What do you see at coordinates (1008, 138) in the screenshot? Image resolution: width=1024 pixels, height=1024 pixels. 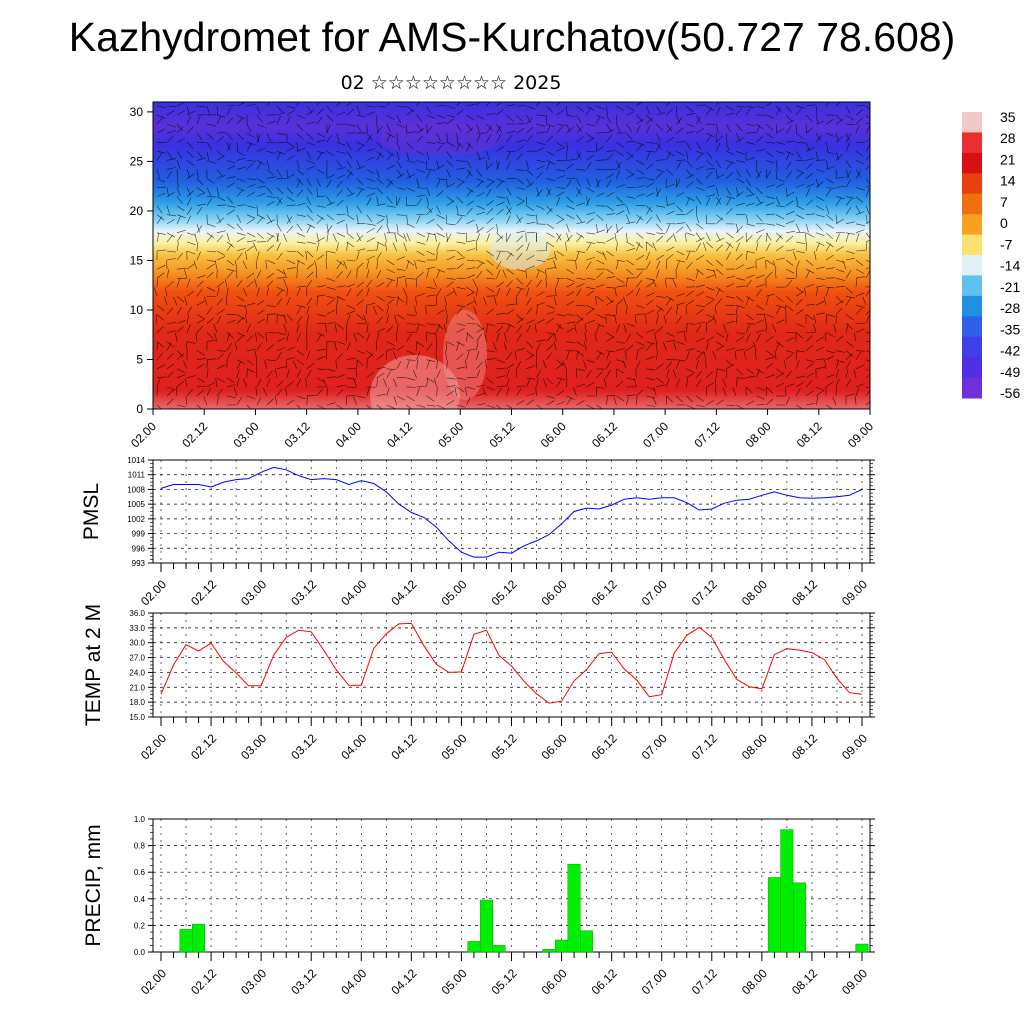 I see `colorbar-label: 28` at bounding box center [1008, 138].